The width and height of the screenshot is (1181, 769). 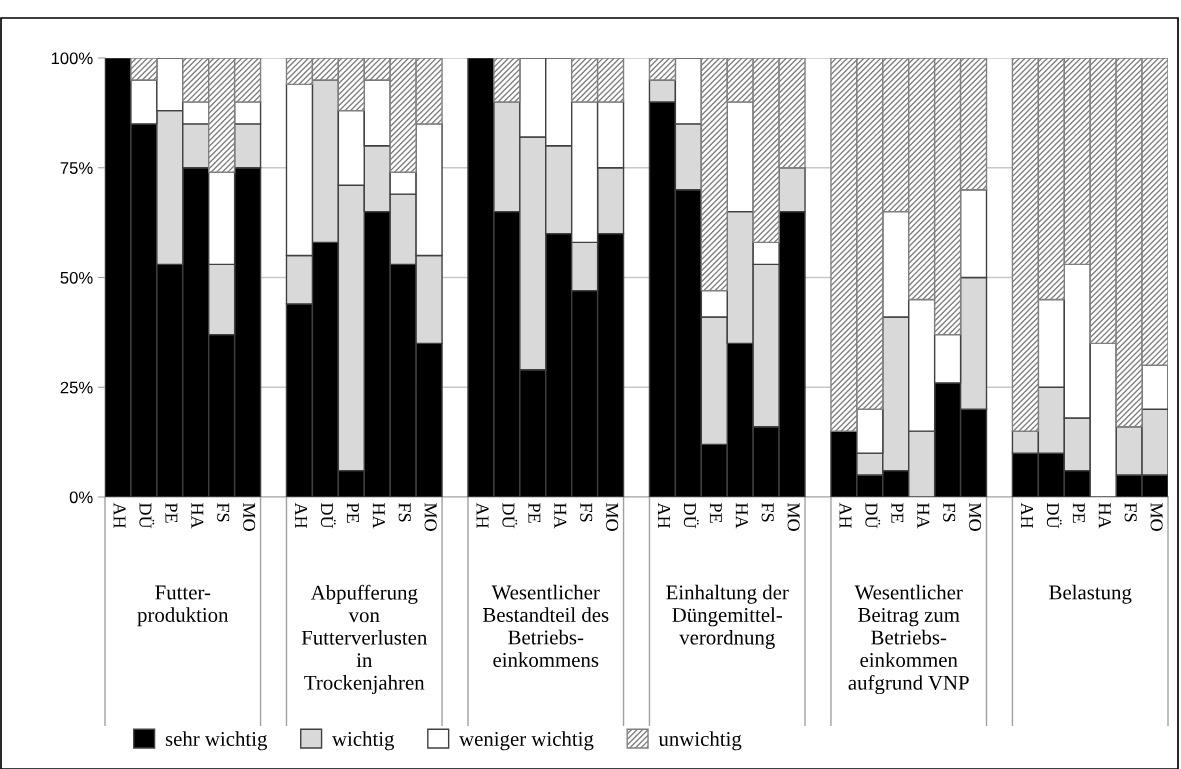 What do you see at coordinates (526, 741) in the screenshot?
I see `legend-label: weniger wichtig` at bounding box center [526, 741].